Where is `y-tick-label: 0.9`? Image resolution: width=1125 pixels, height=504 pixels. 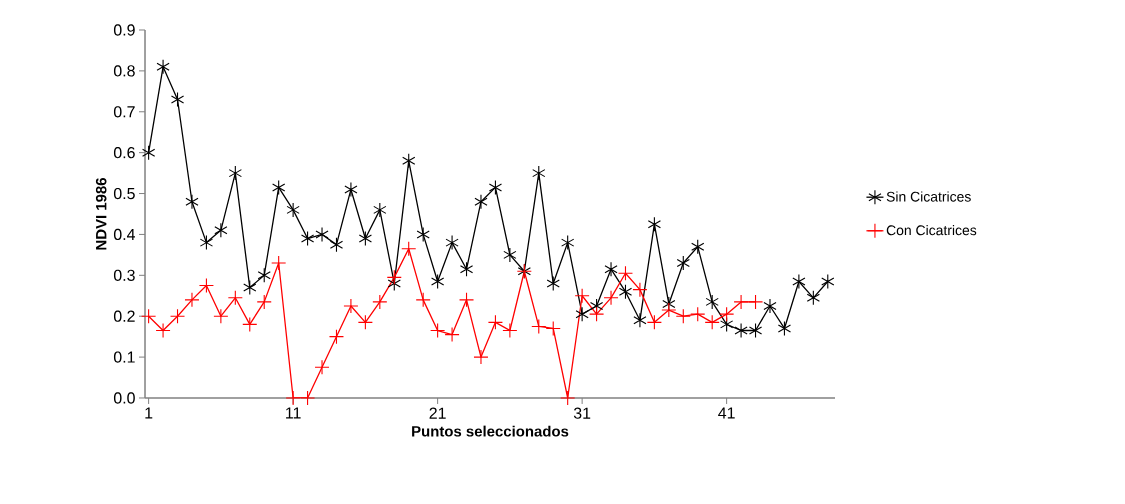
y-tick-label: 0.9 is located at coordinates (124, 30).